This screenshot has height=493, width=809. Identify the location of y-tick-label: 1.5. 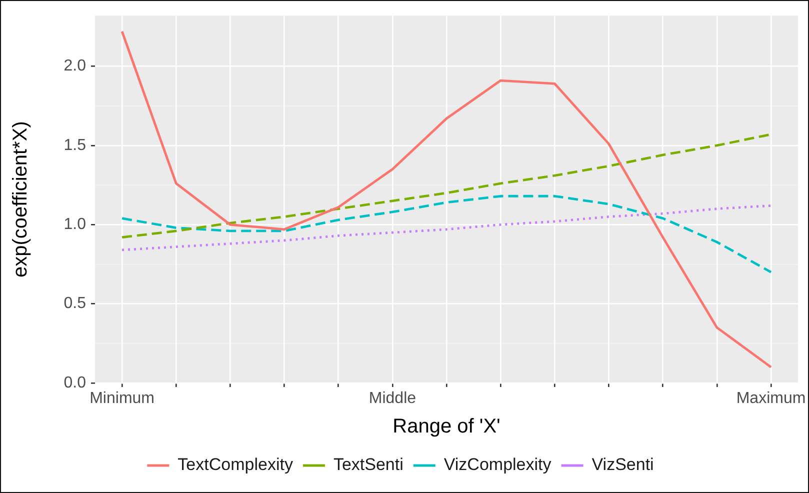
(75, 145).